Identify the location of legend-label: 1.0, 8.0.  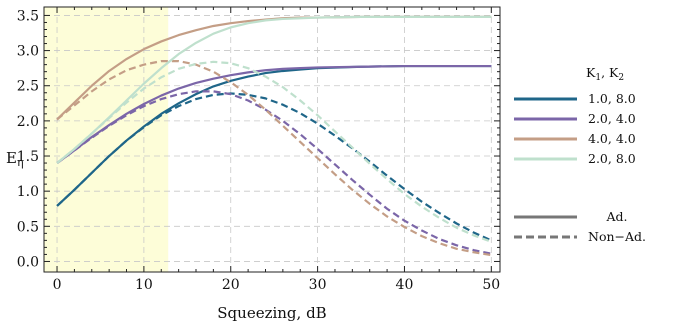
(612, 98).